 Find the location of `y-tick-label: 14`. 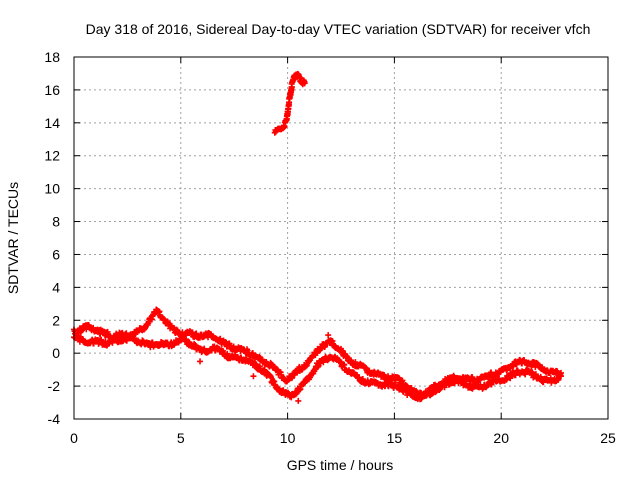

y-tick-label: 14 is located at coordinates (52, 123).